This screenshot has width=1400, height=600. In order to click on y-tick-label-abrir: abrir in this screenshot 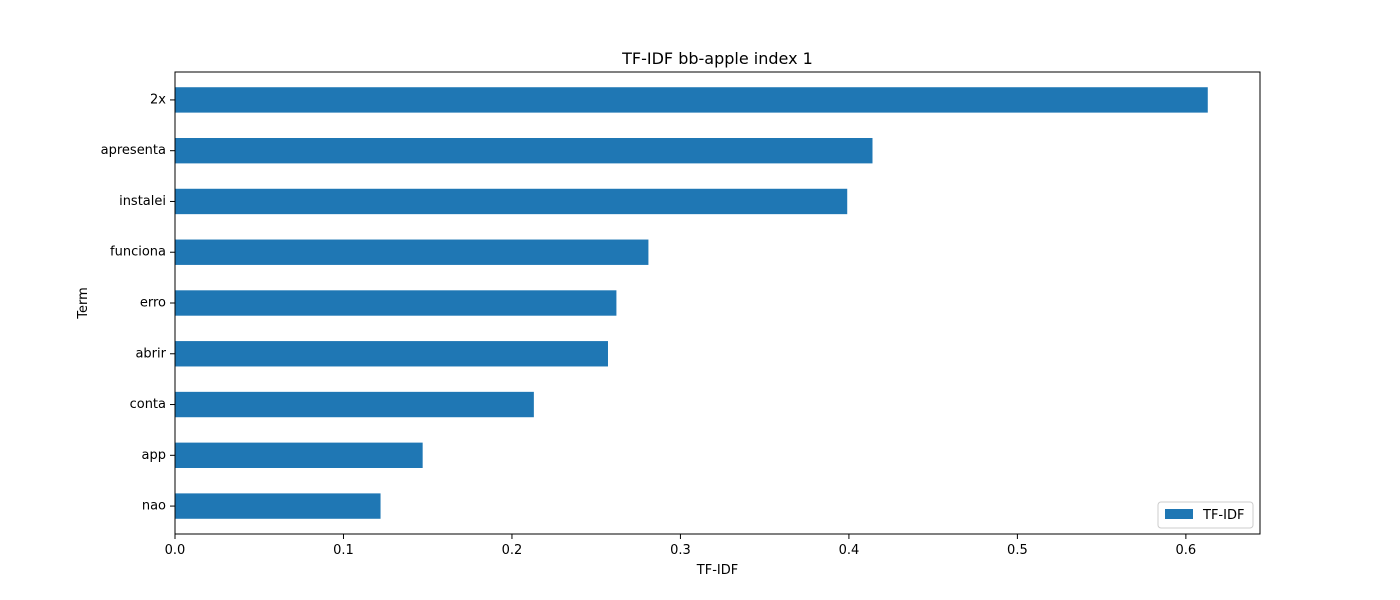, I will do `click(150, 353)`.